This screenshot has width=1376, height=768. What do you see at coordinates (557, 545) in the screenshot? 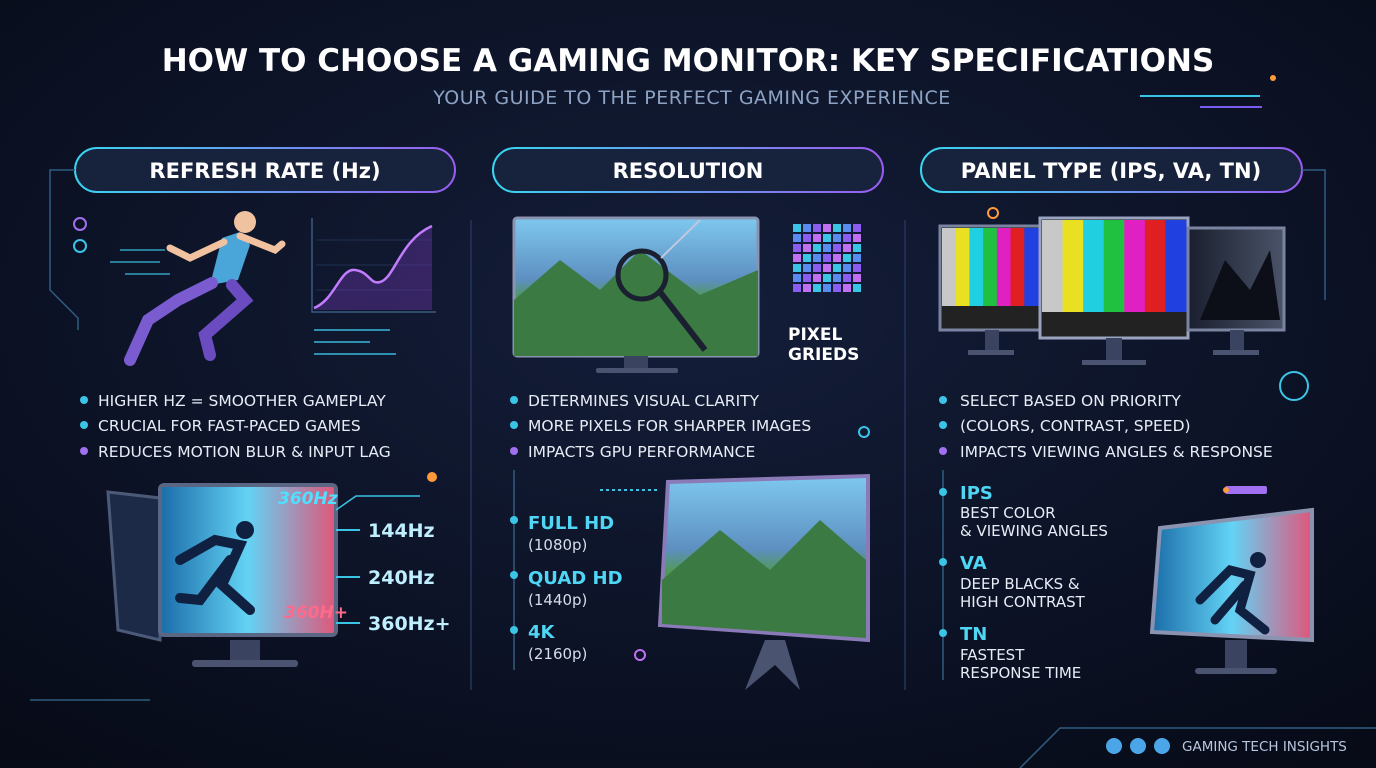
I see `resolution-detail: (1080p)` at bounding box center [557, 545].